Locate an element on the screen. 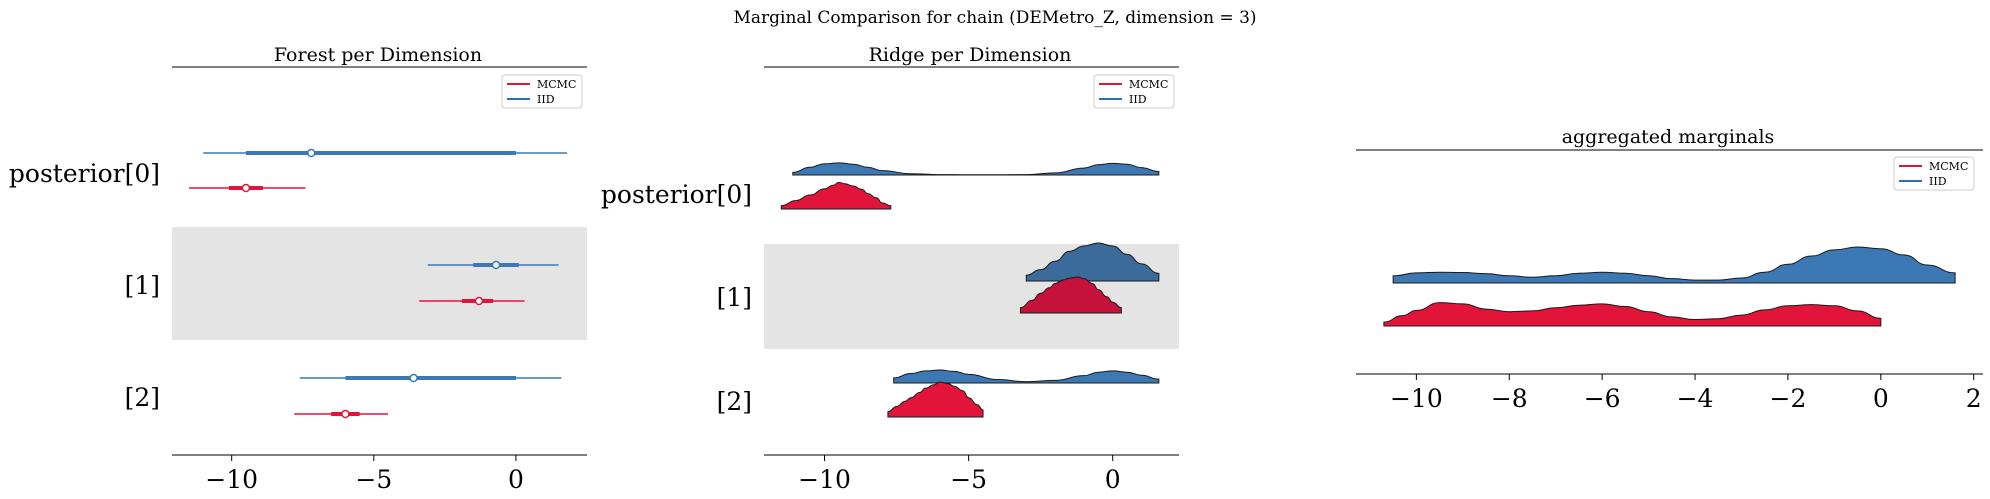 The width and height of the screenshot is (1990, 499). aggregated-tick-label: −8 is located at coordinates (1509, 398).